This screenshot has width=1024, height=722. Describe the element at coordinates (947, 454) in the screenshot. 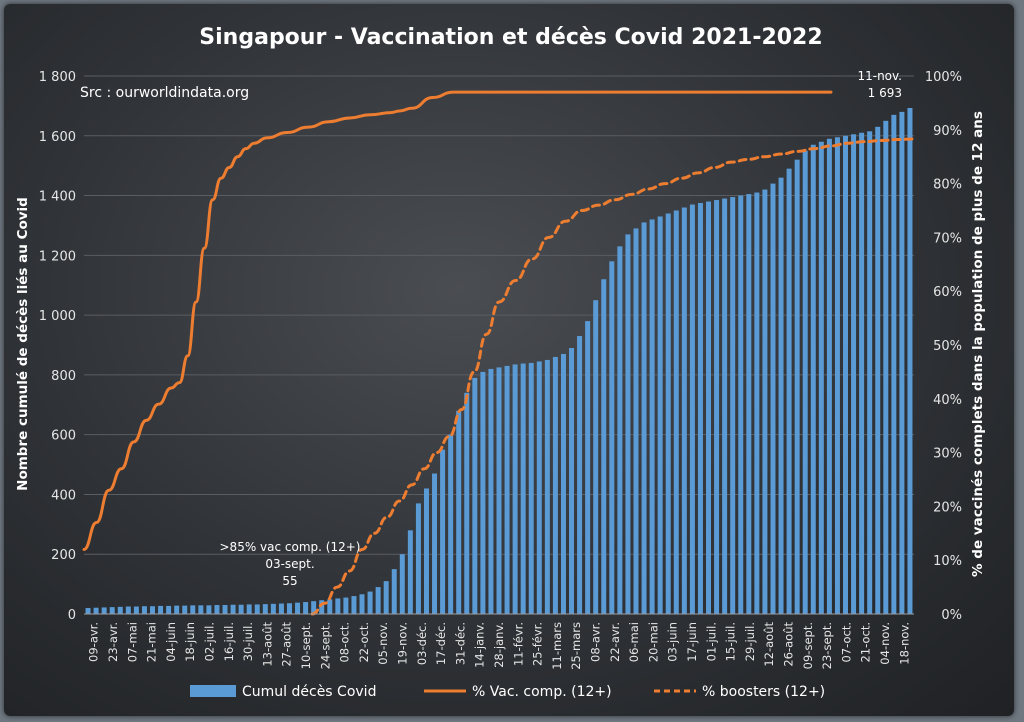

I see `y-right-tick-label: 30%` at that location.